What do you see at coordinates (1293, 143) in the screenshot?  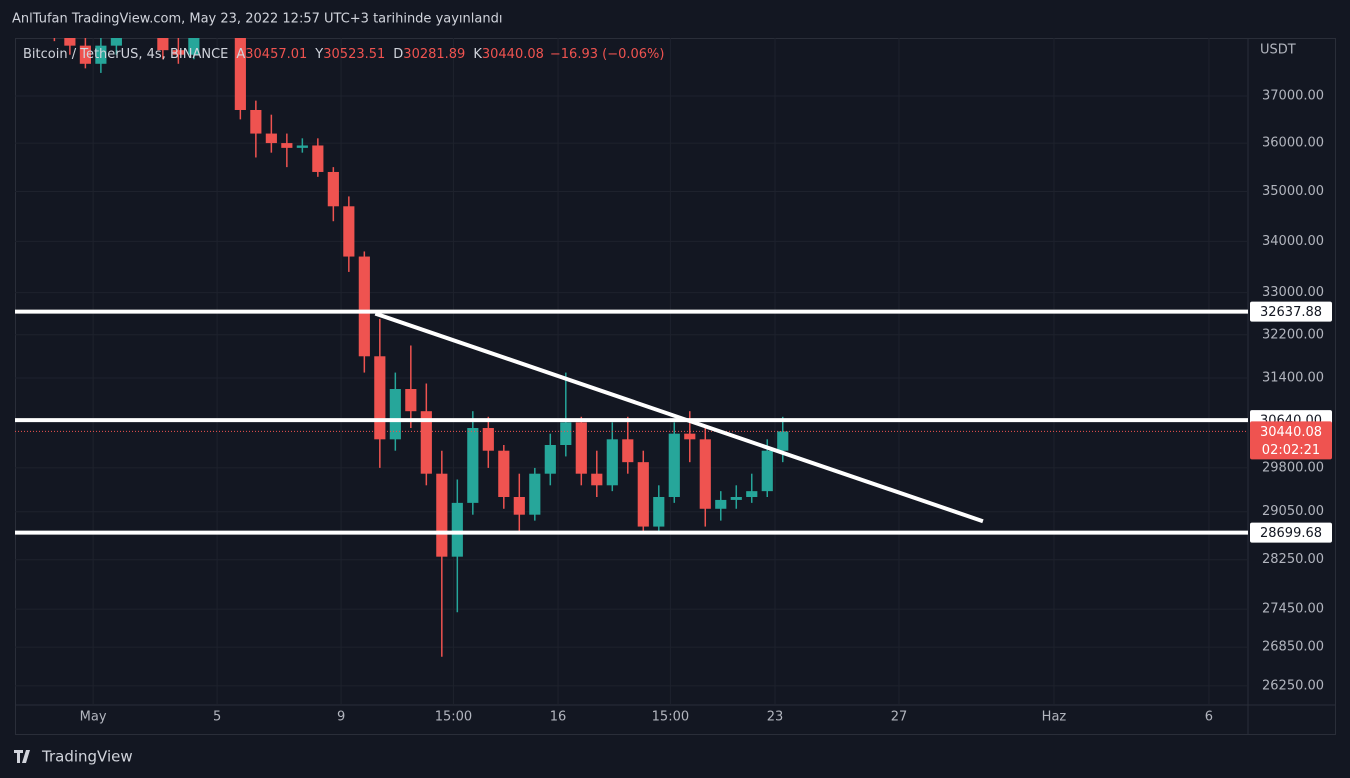 I see `y-tick-label: 36000.00` at bounding box center [1293, 143].